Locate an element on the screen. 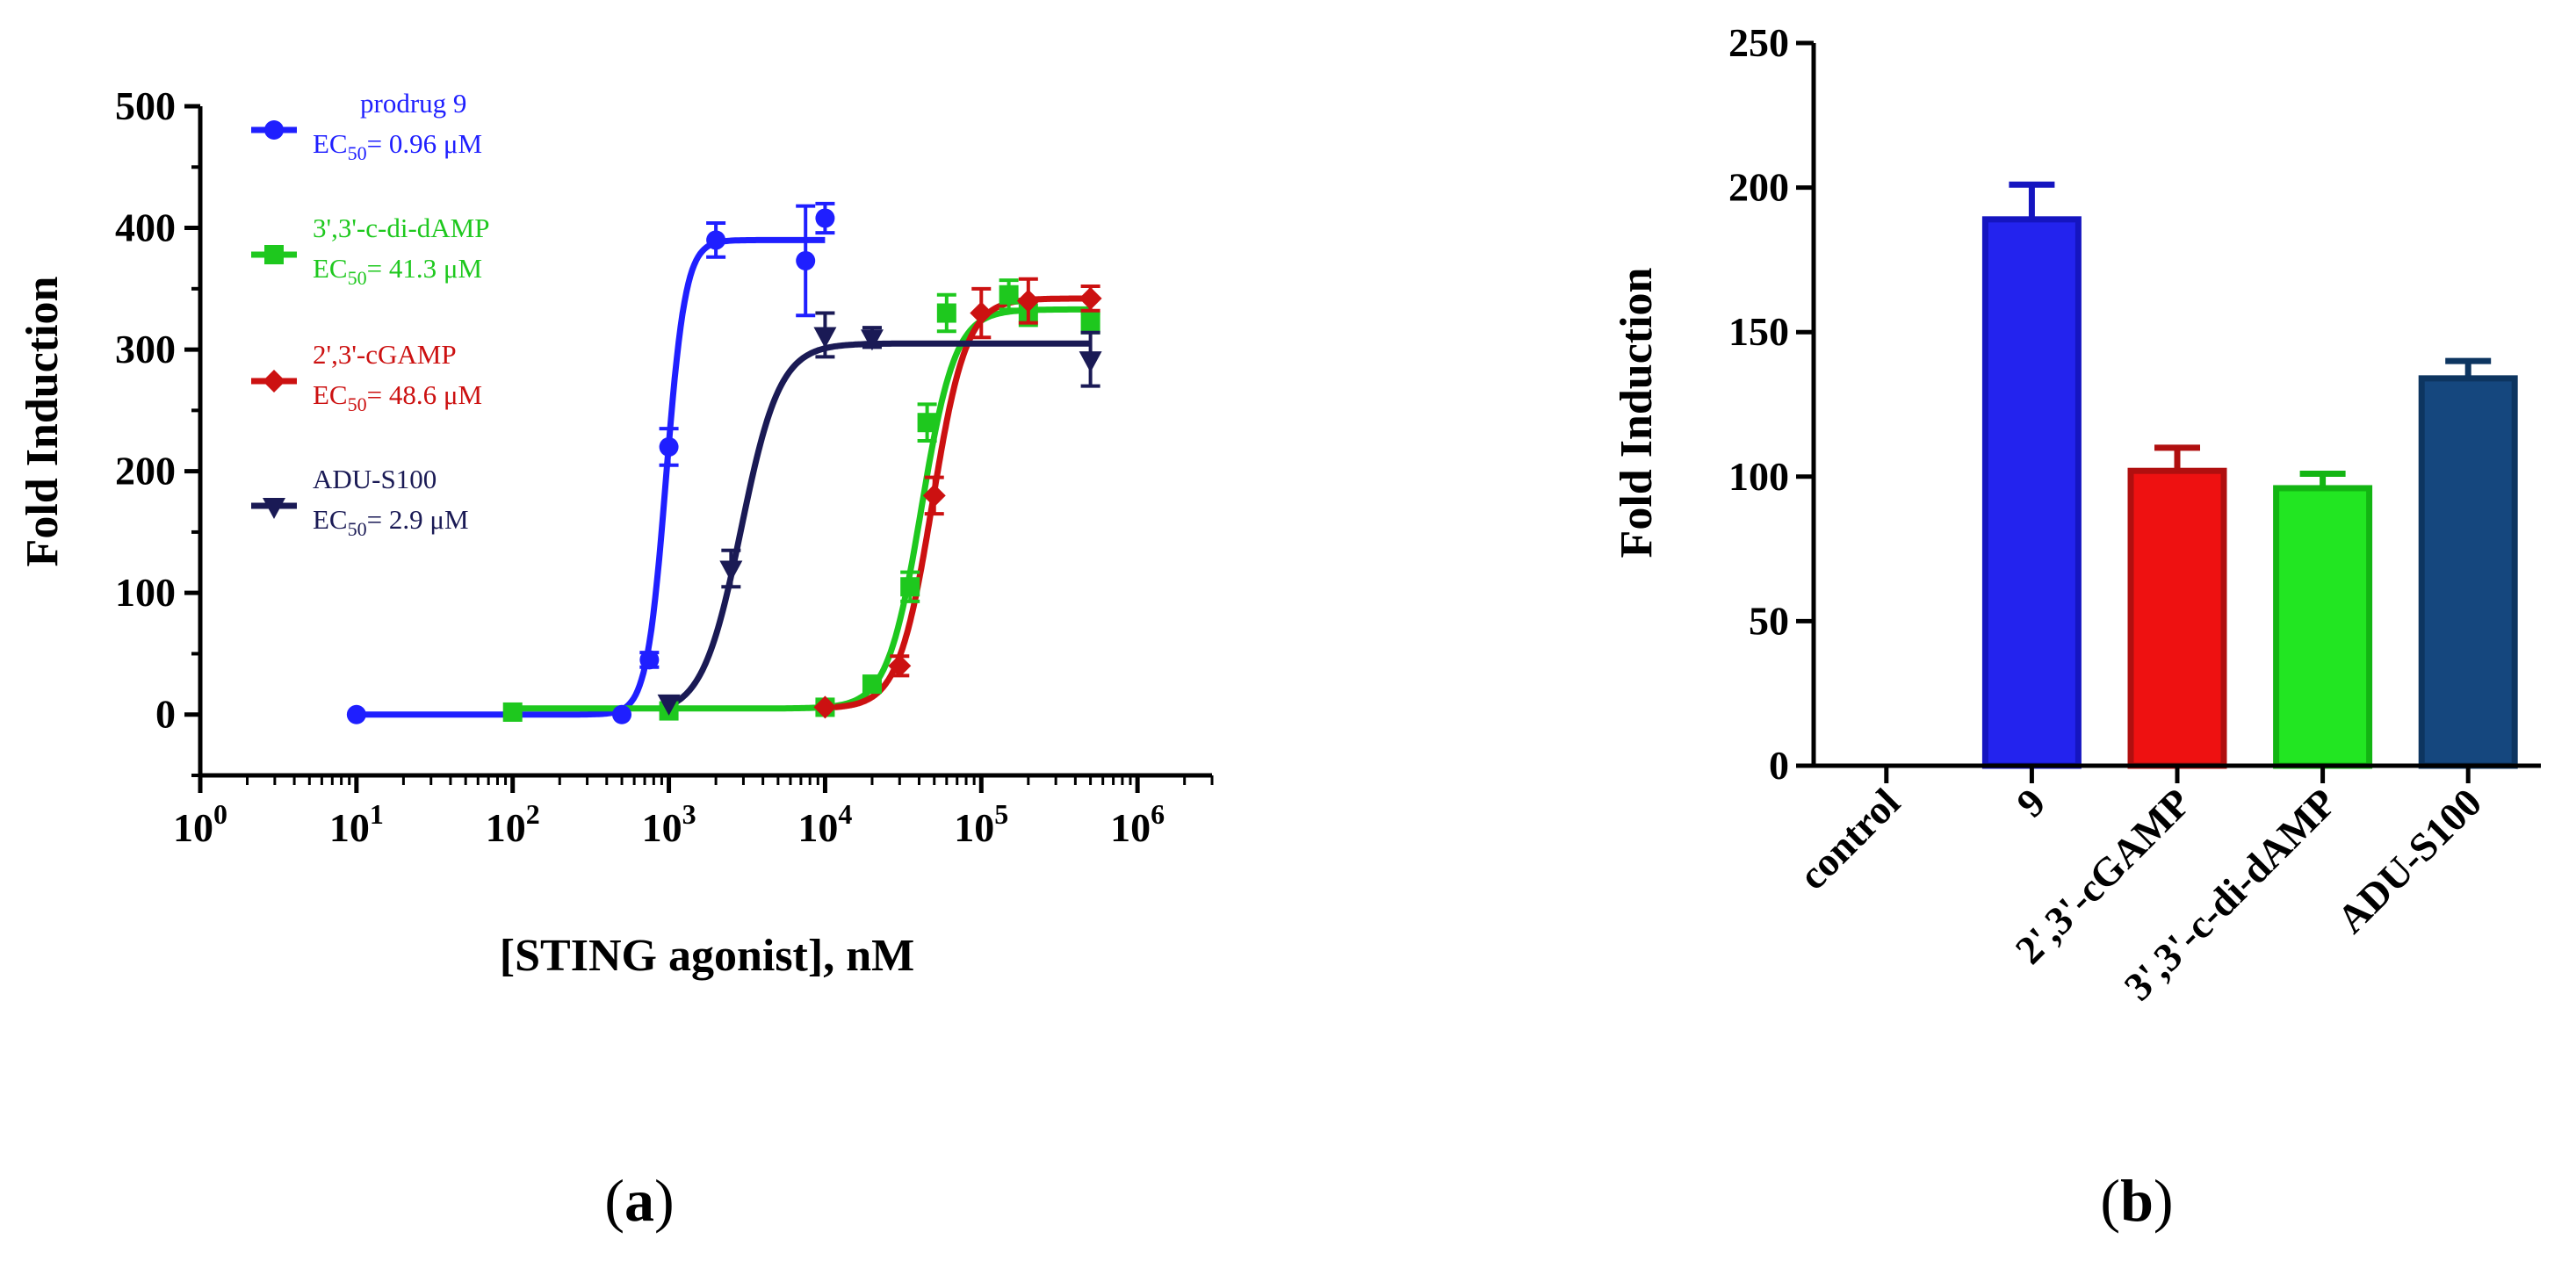  panel-b-y-tick-label: 100 is located at coordinates (1758, 477).